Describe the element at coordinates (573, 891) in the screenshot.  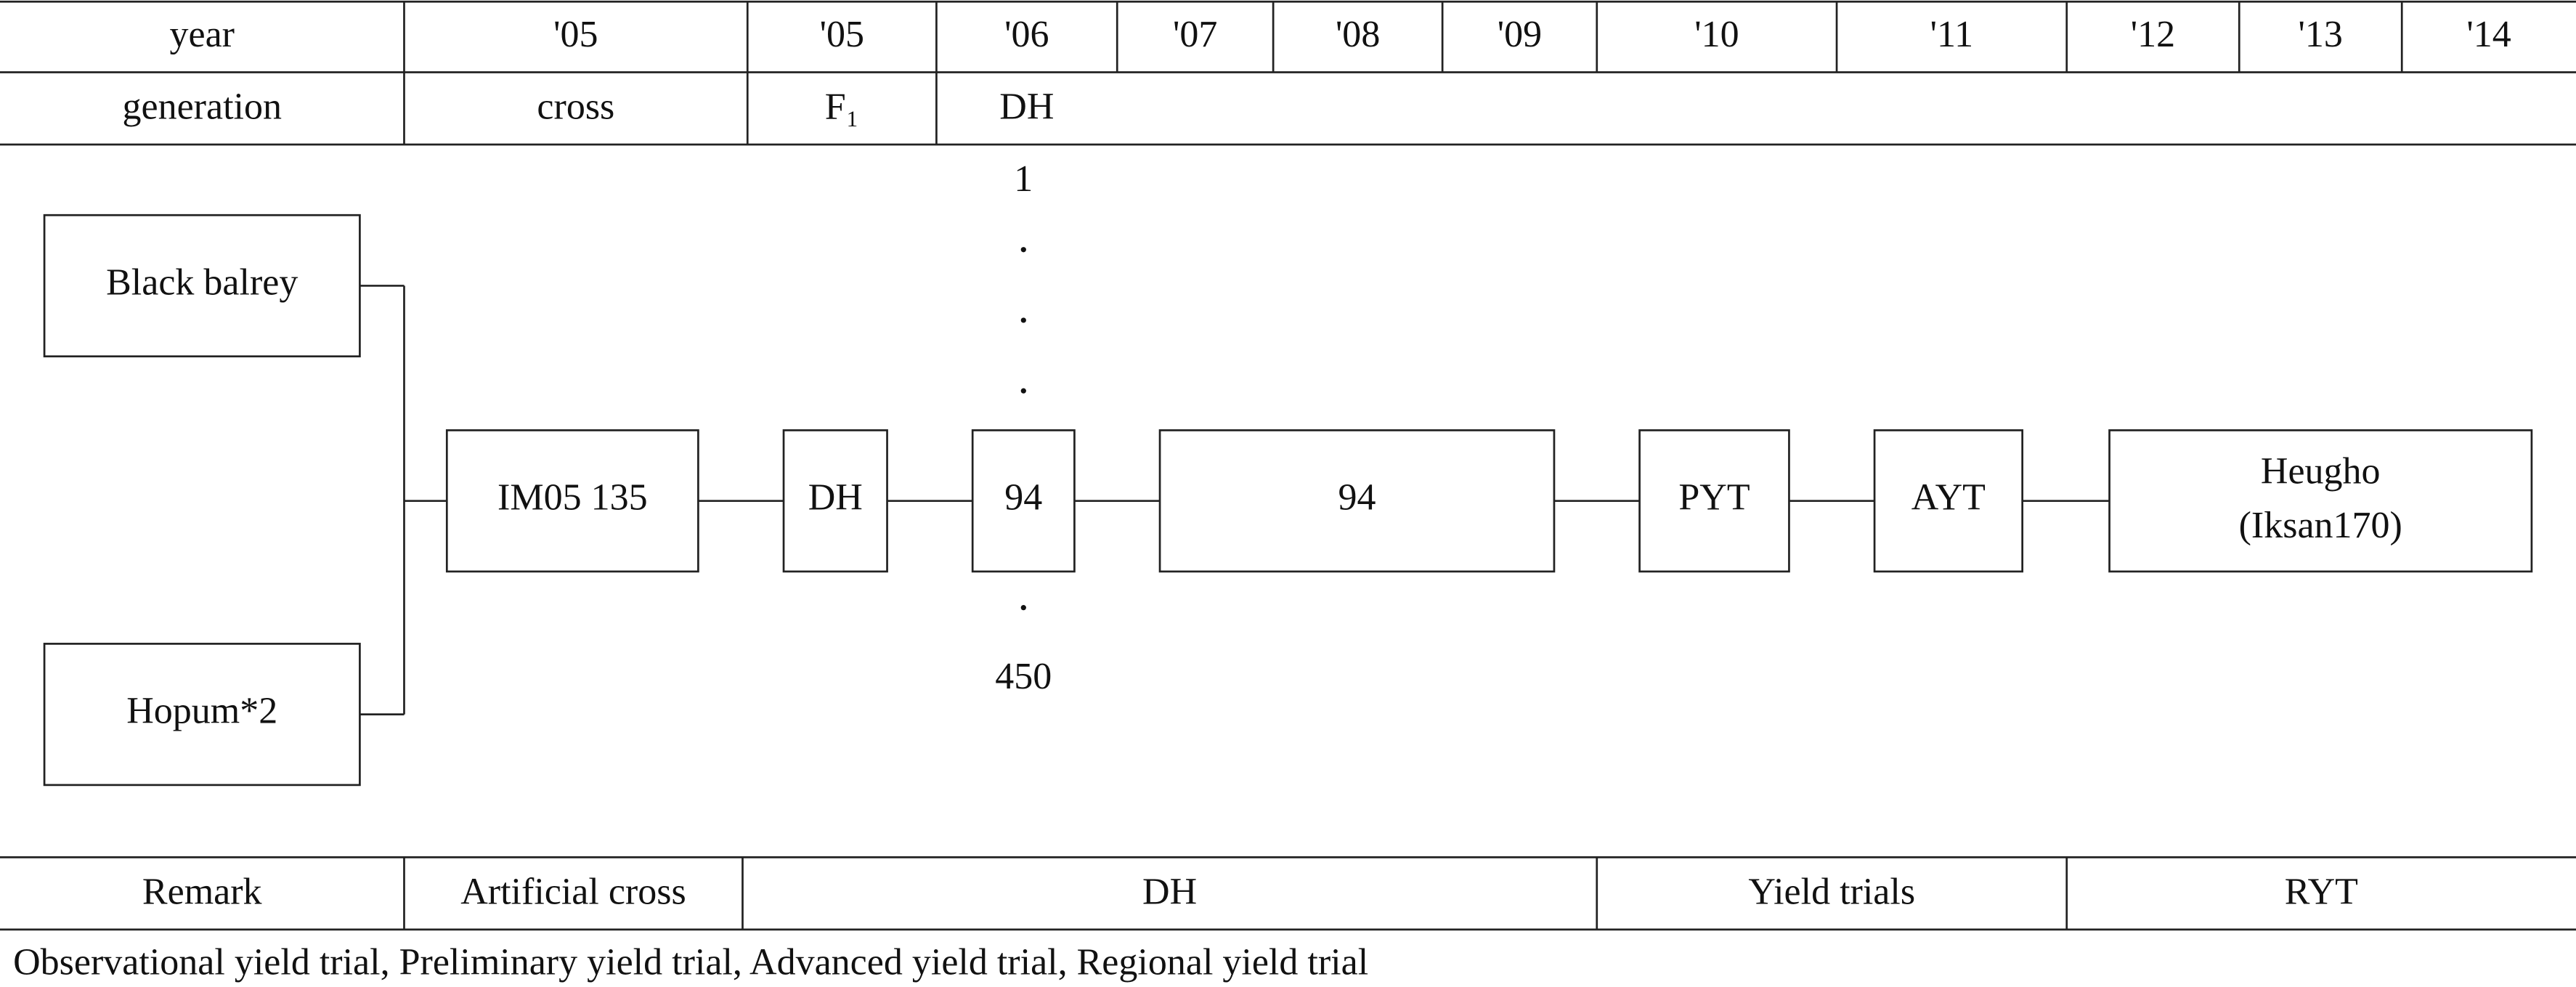
I see `remark-stage: Artificial cross` at that location.